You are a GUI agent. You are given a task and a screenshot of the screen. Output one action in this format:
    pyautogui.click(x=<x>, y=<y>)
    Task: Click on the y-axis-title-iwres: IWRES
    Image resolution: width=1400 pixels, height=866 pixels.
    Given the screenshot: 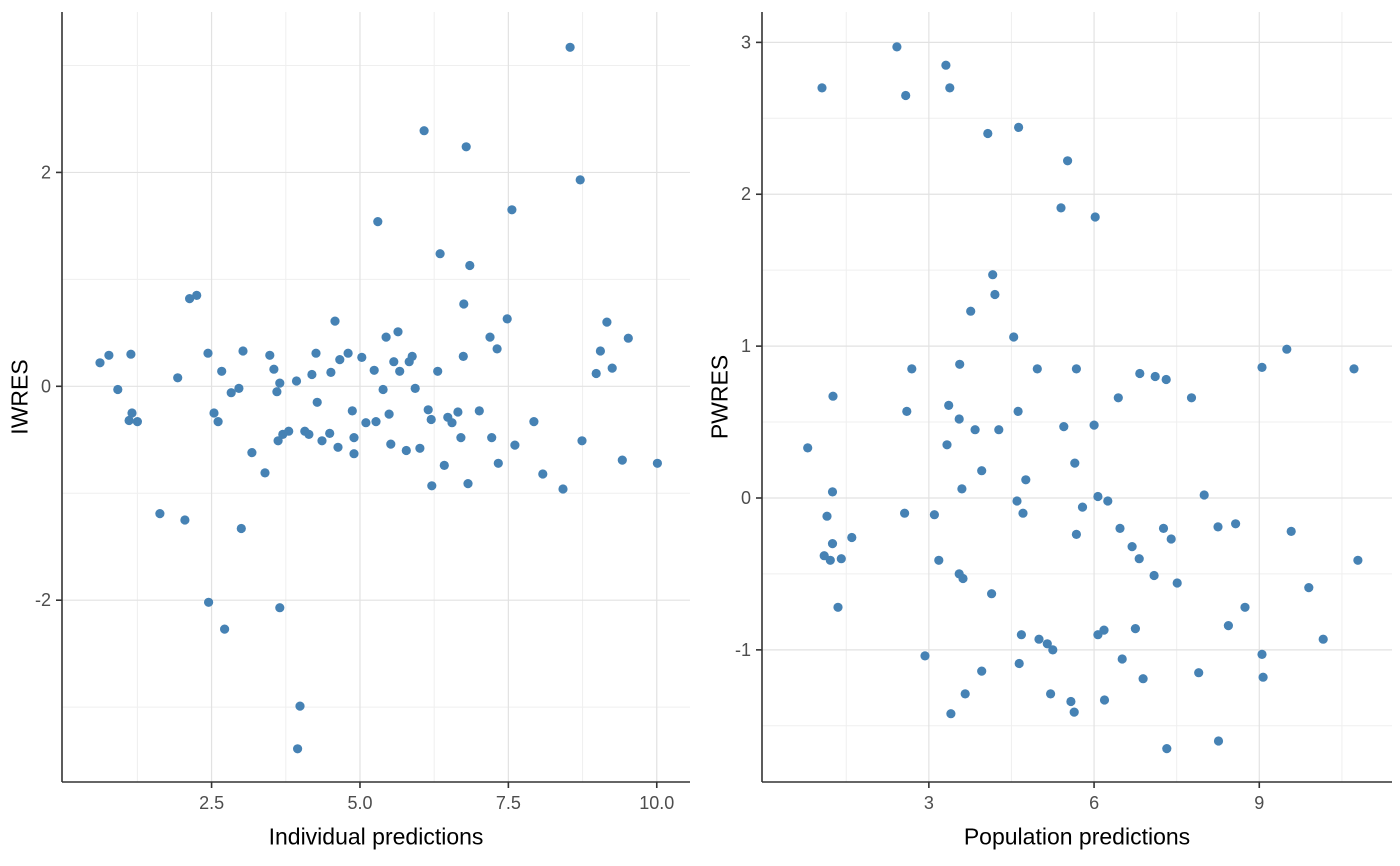 What is the action you would take?
    pyautogui.click(x=19, y=397)
    